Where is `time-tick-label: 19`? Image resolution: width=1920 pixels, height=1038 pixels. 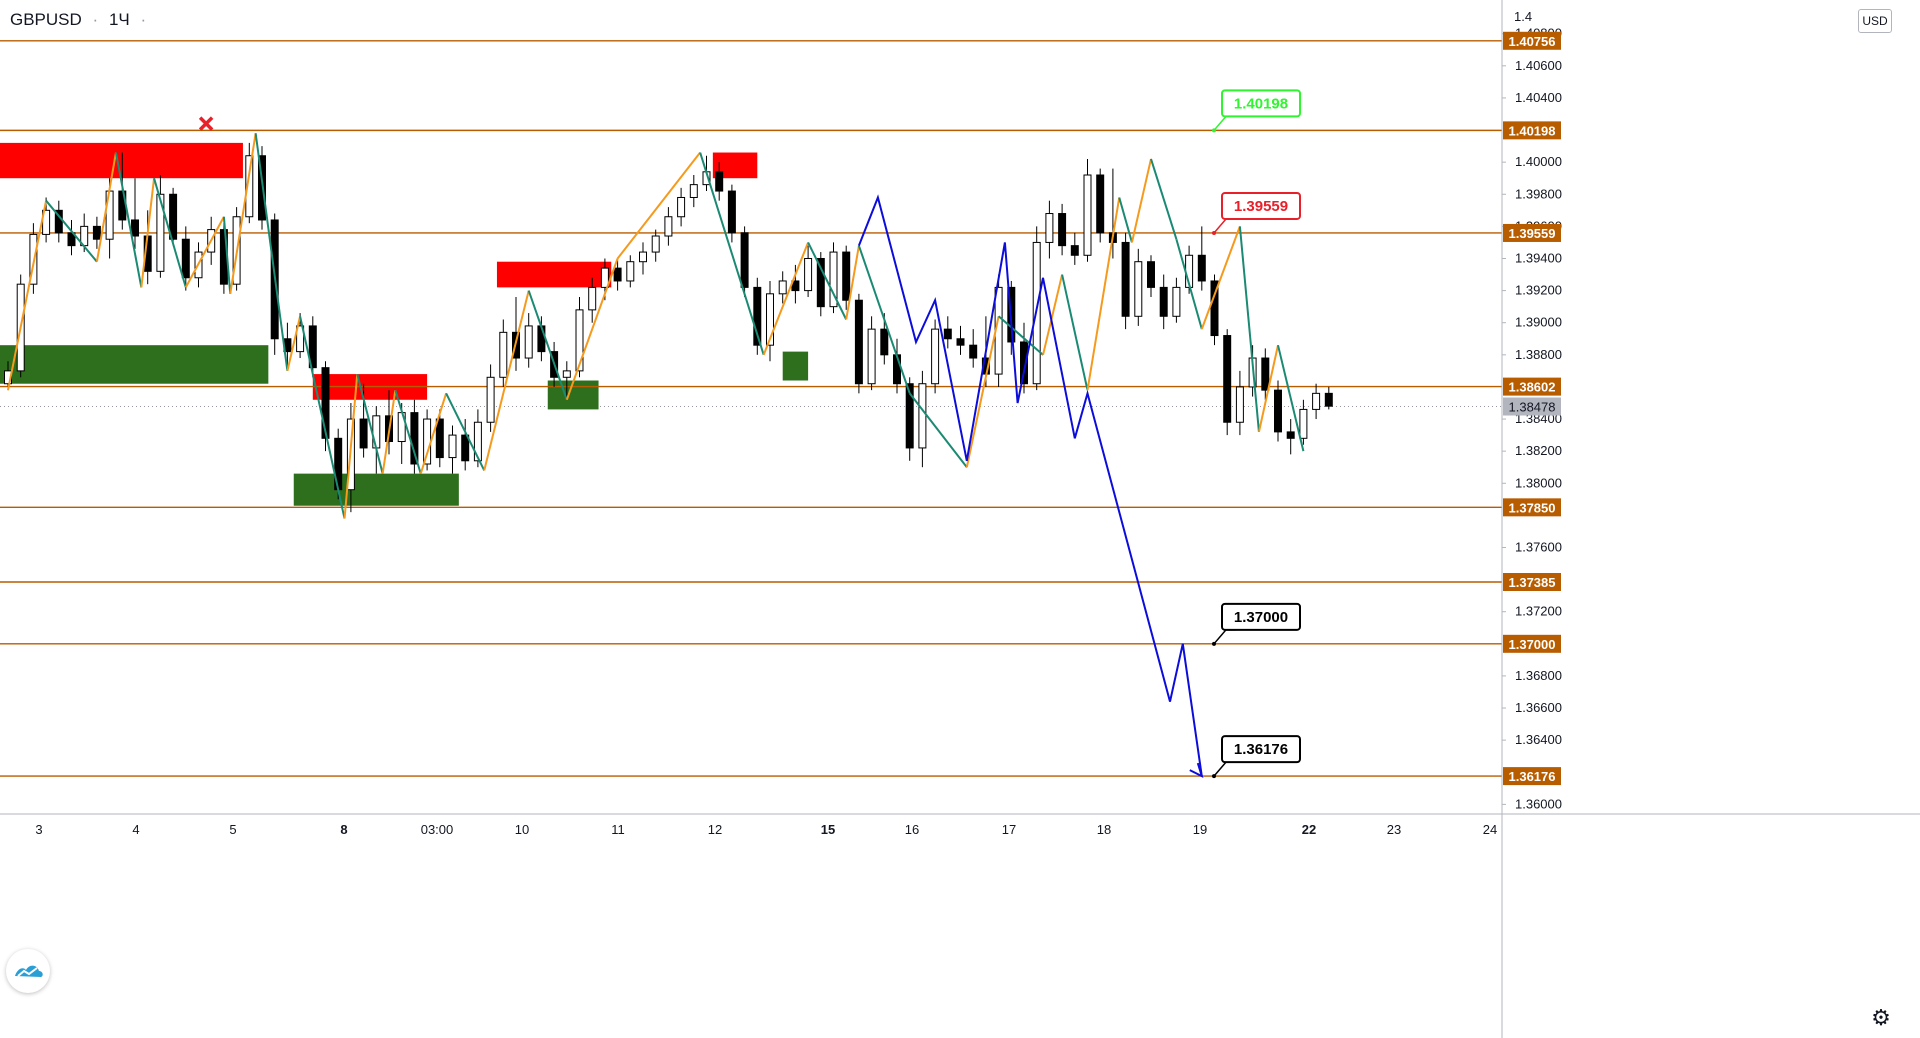
time-tick-label: 19 is located at coordinates (1200, 829).